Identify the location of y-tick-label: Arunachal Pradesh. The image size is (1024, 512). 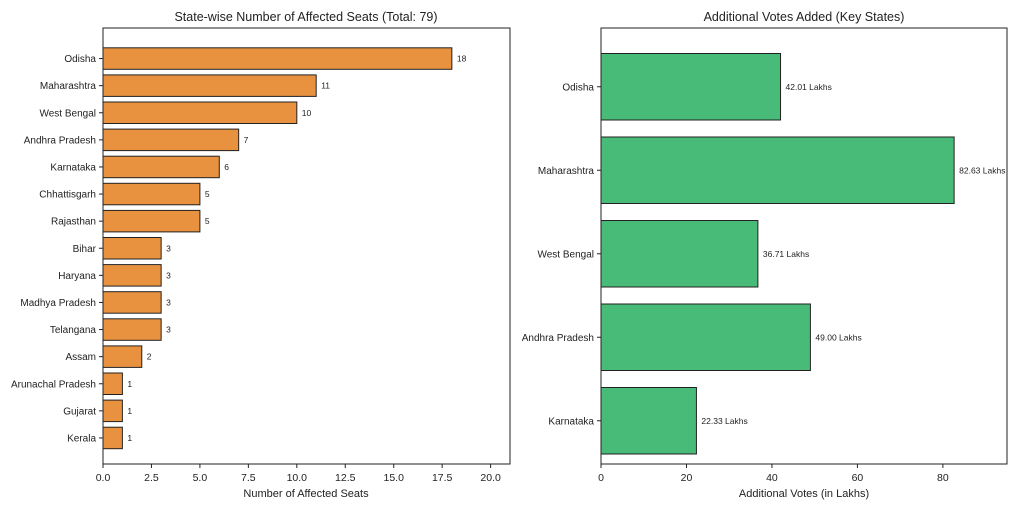
(53, 384).